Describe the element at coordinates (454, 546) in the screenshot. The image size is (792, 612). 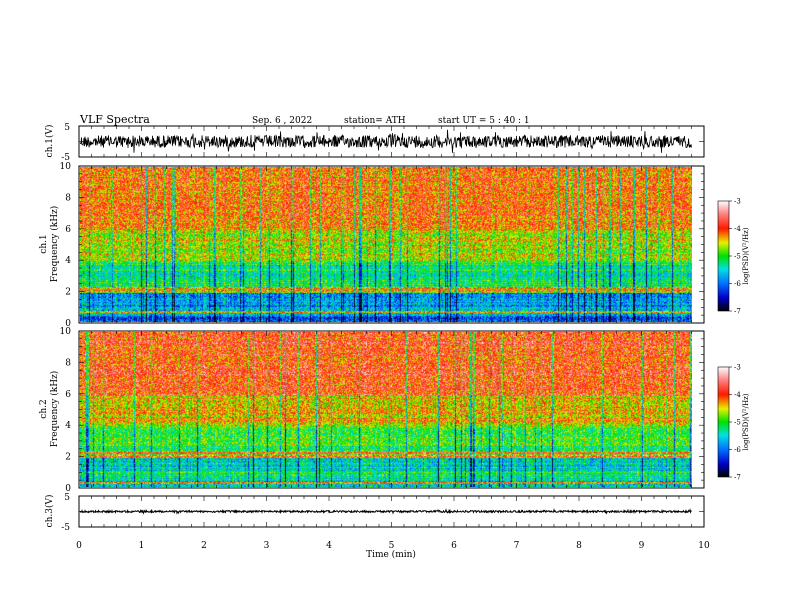
I see `time-tick-label: 6` at that location.